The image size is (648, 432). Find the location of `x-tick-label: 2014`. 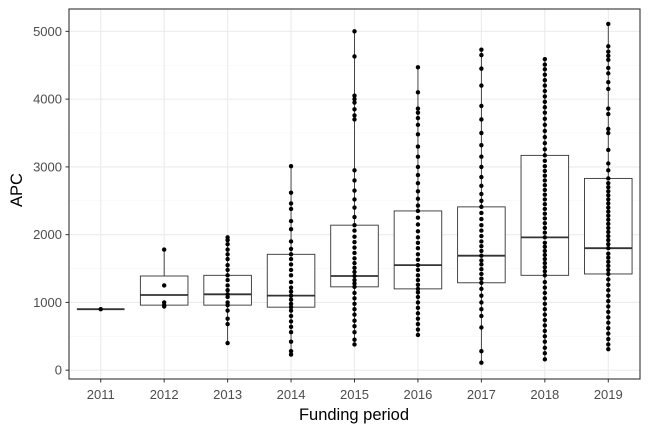

x-tick-label: 2014 is located at coordinates (291, 394).